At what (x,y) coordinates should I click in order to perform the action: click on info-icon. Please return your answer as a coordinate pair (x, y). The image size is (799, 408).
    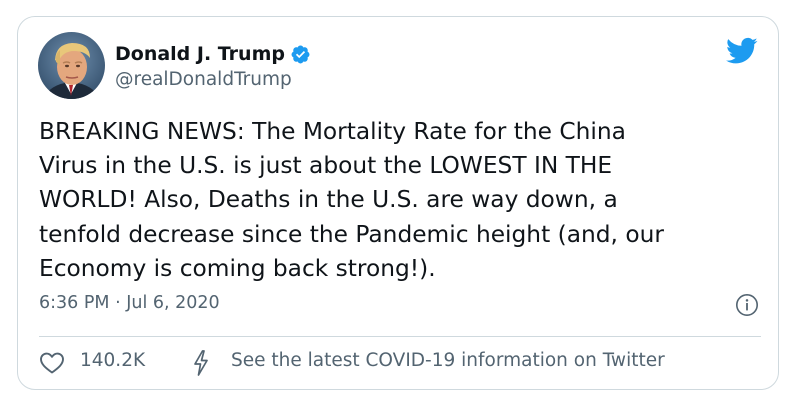
    Looking at the image, I should click on (747, 305).